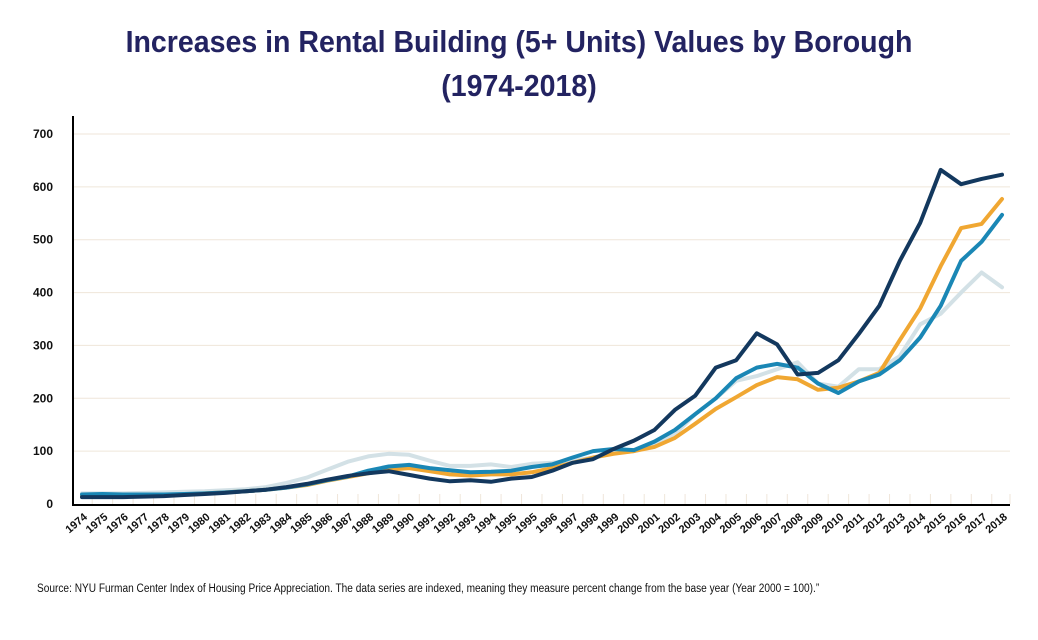 The image size is (1038, 640). I want to click on x-tick-label: 2000, so click(628, 523).